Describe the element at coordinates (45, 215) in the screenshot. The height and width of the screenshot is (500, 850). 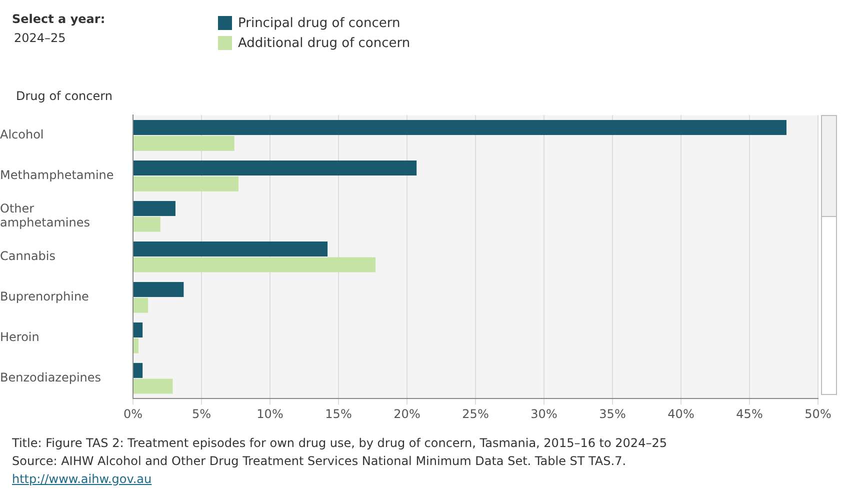
I see `y-tick-label: Other amphetamines` at that location.